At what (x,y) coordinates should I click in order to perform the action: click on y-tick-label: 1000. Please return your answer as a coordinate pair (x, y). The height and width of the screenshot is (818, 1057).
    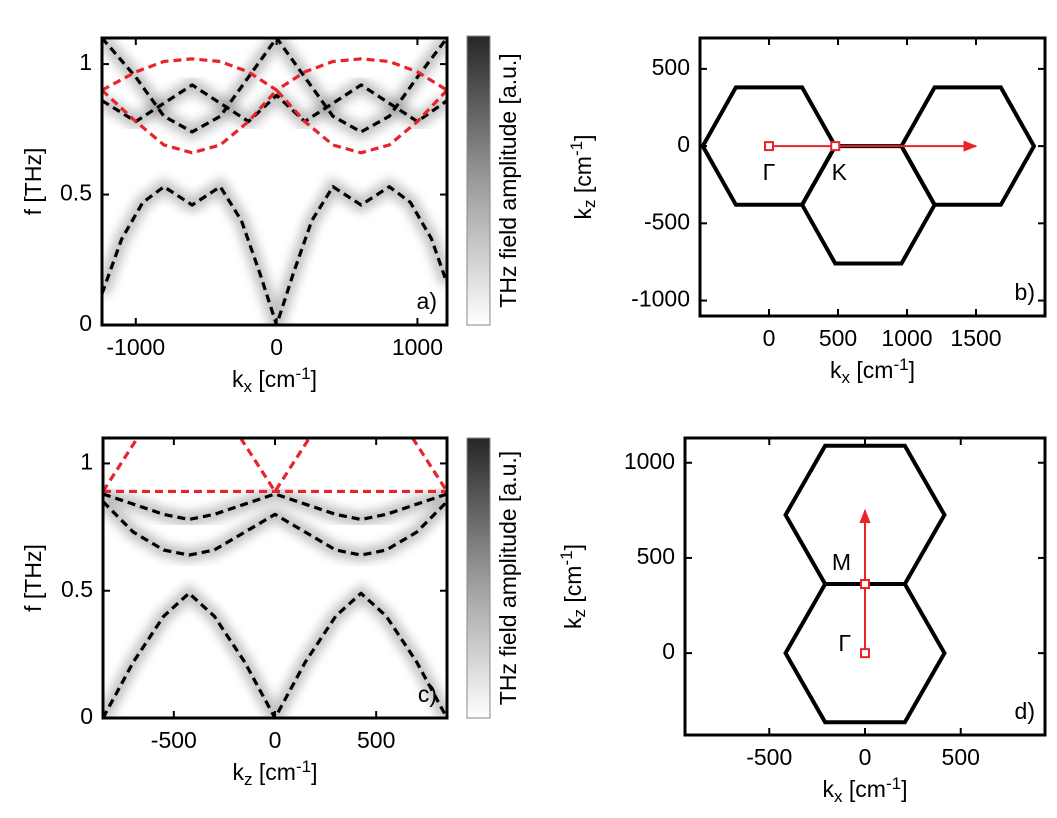
    Looking at the image, I should click on (649, 461).